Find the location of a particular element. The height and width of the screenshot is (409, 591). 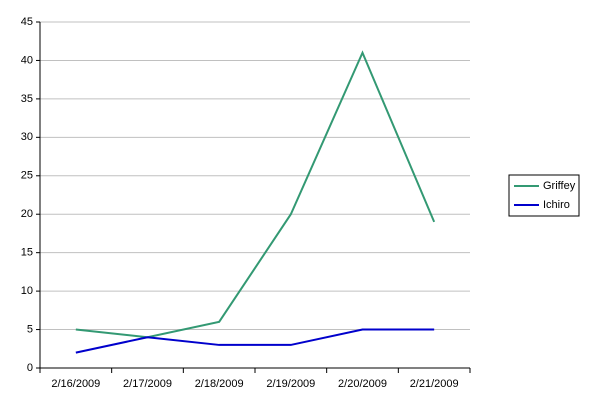

y-tick-label: 10 is located at coordinates (27, 291).